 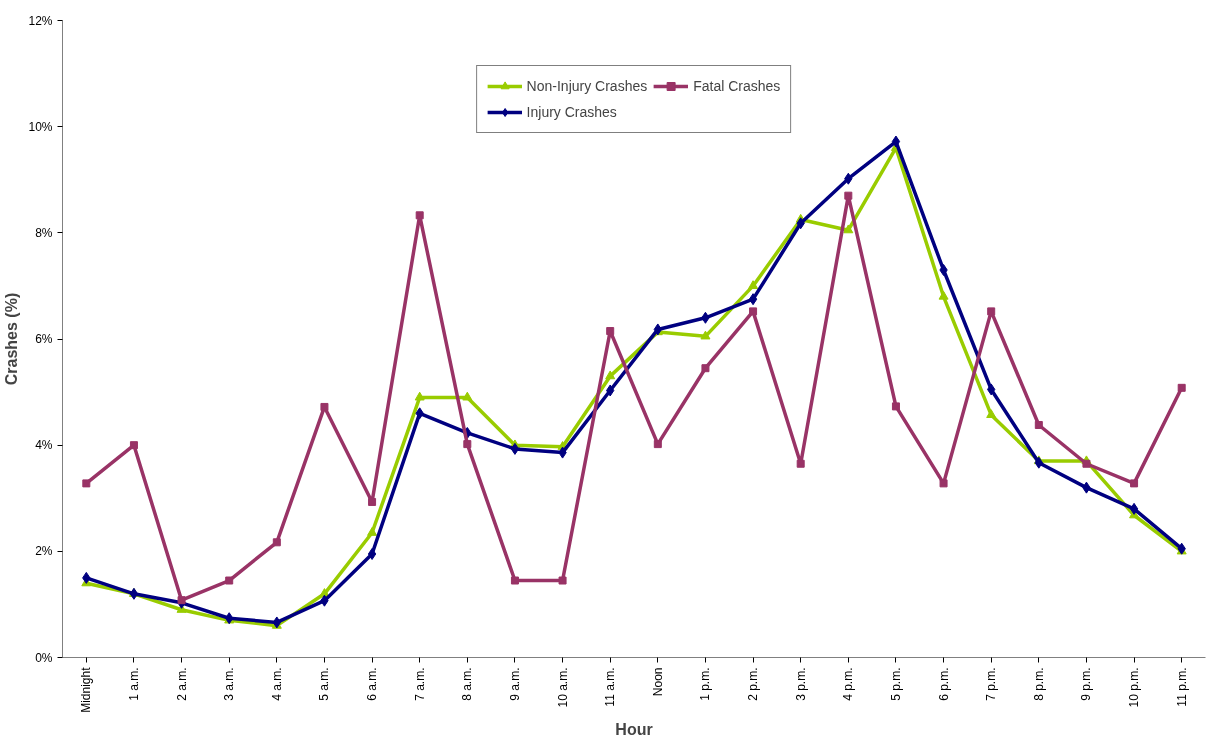 I want to click on x-tick-label: 4 p.m., so click(x=848, y=684).